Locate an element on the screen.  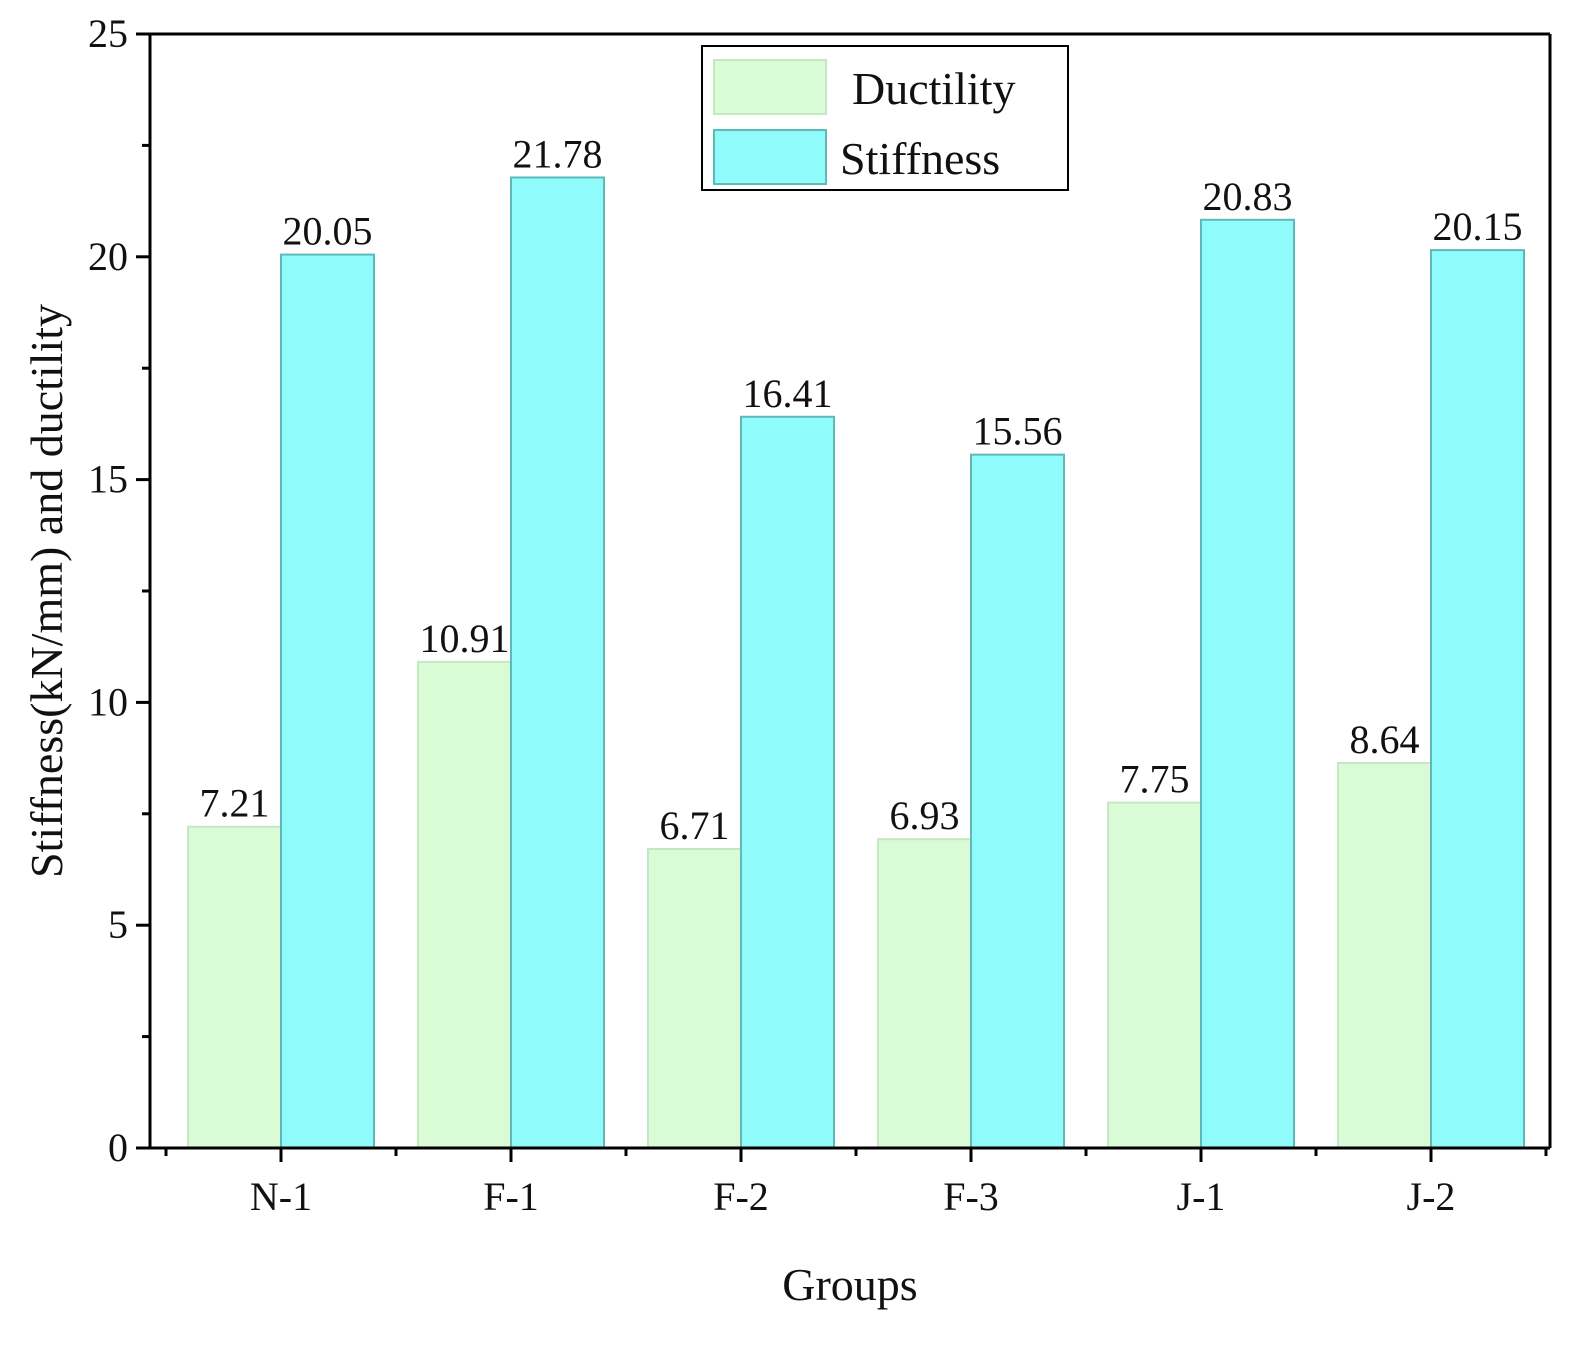
x-tick-label-f-1: F-1 is located at coordinates (511, 1196).